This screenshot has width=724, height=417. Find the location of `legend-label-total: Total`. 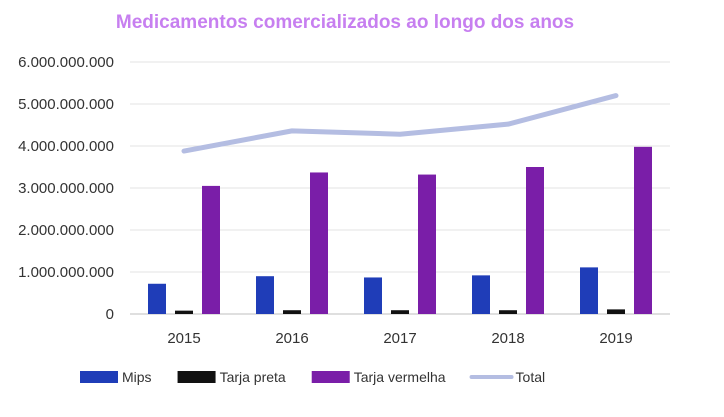

legend-label-total: Total is located at coordinates (531, 377).